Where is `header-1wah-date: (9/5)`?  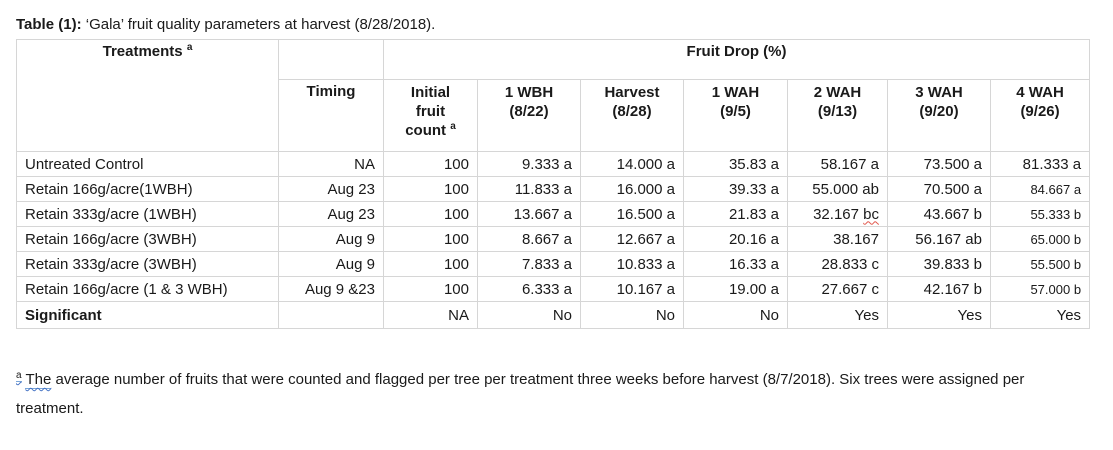
header-1wah-date: (9/5) is located at coordinates (735, 111).